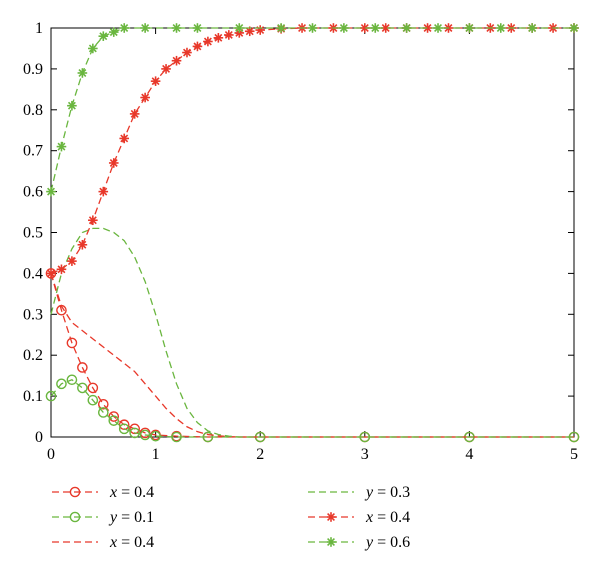 Image resolution: width=600 pixels, height=572 pixels. I want to click on x-tick-label: 5, so click(574, 454).